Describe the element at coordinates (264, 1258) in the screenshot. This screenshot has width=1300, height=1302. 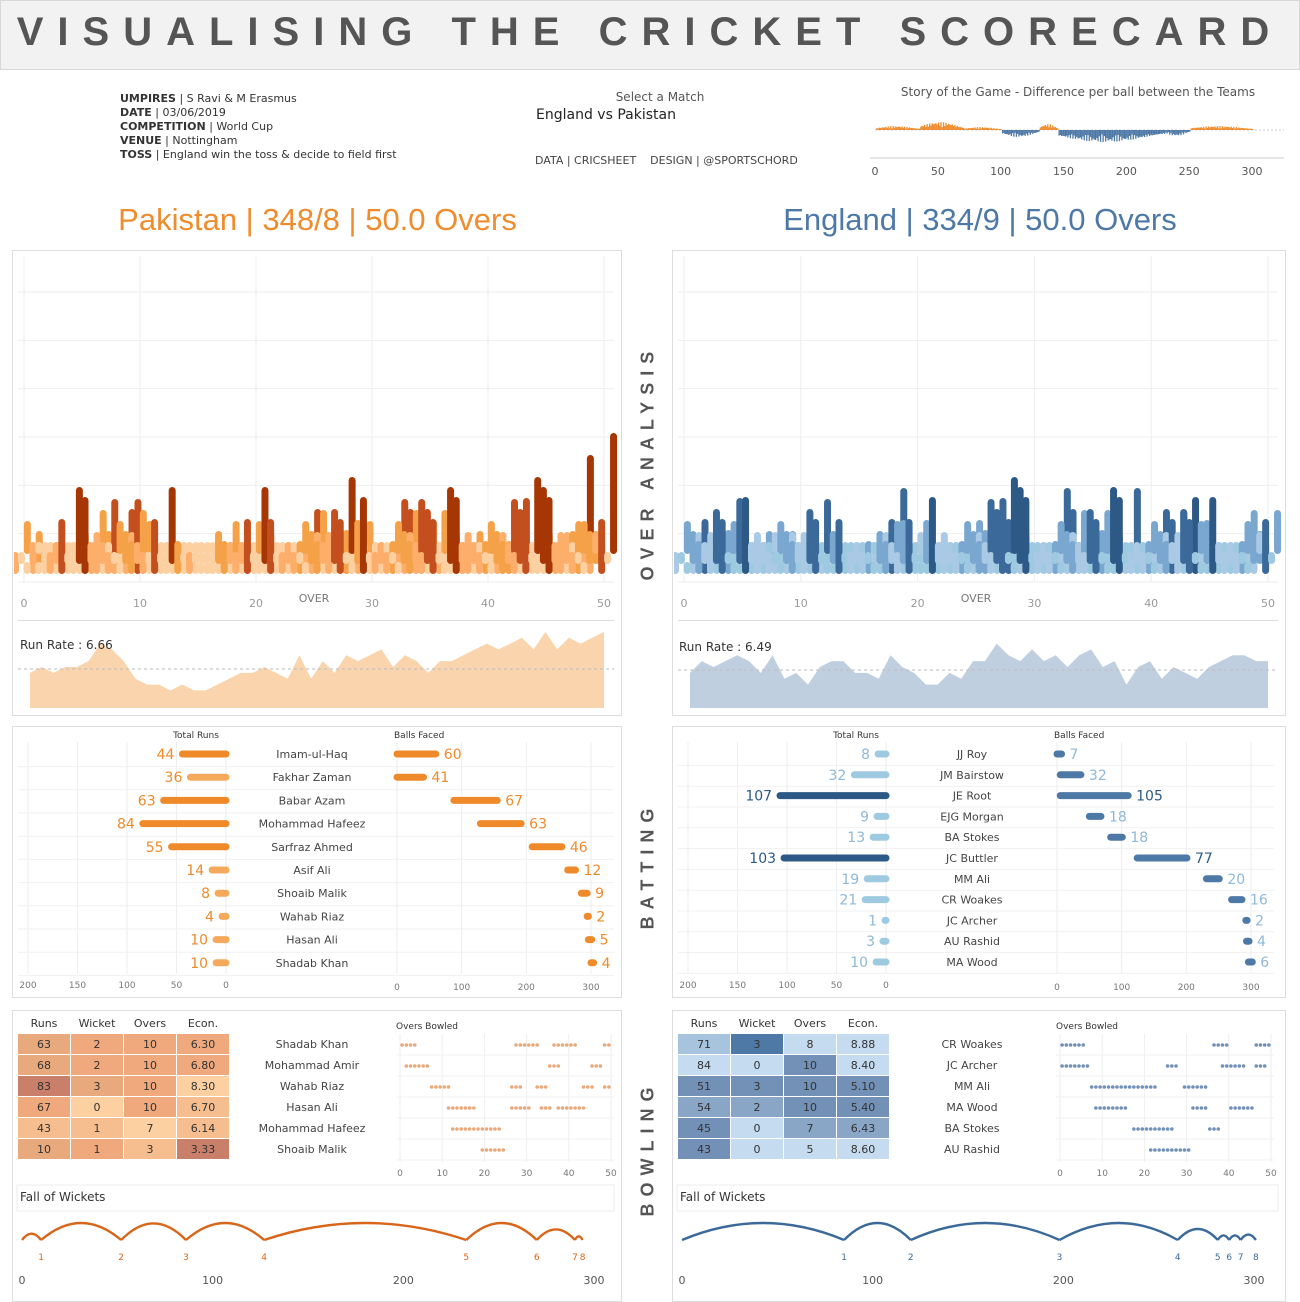
I see `pakistan-fow-wicket-label: 4` at that location.